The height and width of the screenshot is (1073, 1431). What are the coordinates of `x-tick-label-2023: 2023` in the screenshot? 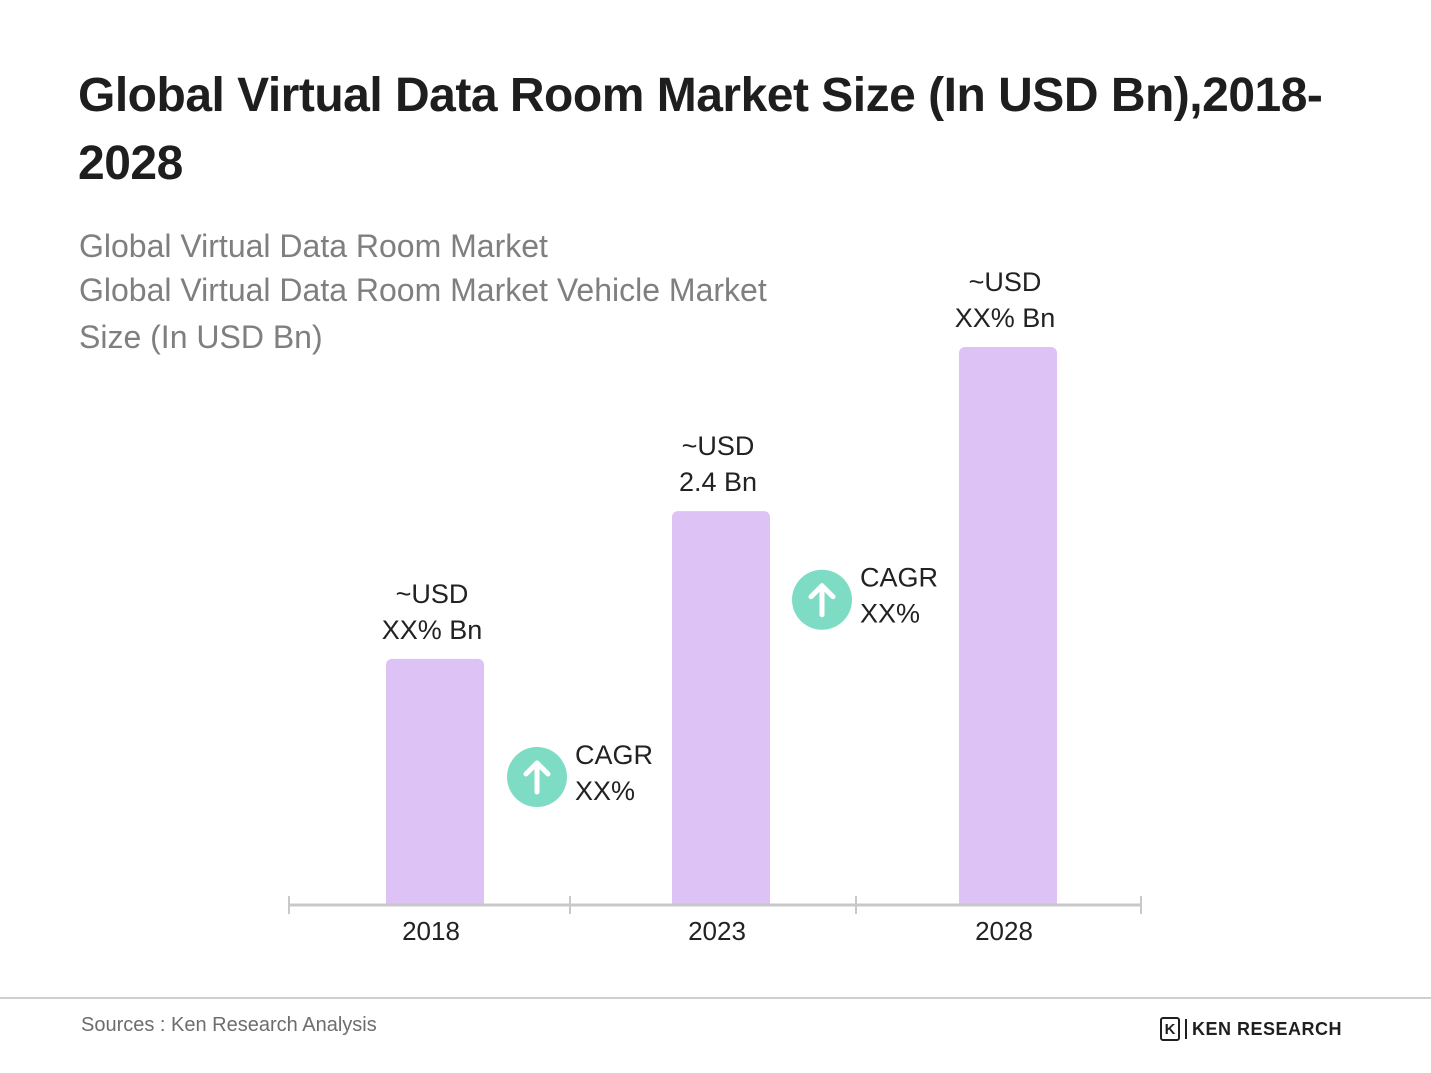 It's located at (717, 931).